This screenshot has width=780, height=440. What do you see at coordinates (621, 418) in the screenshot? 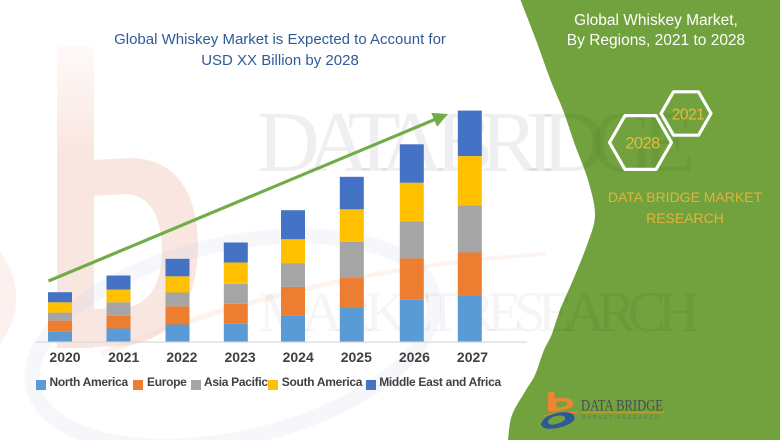
I see `svg-text: MARKET RESEARCH` at bounding box center [621, 418].